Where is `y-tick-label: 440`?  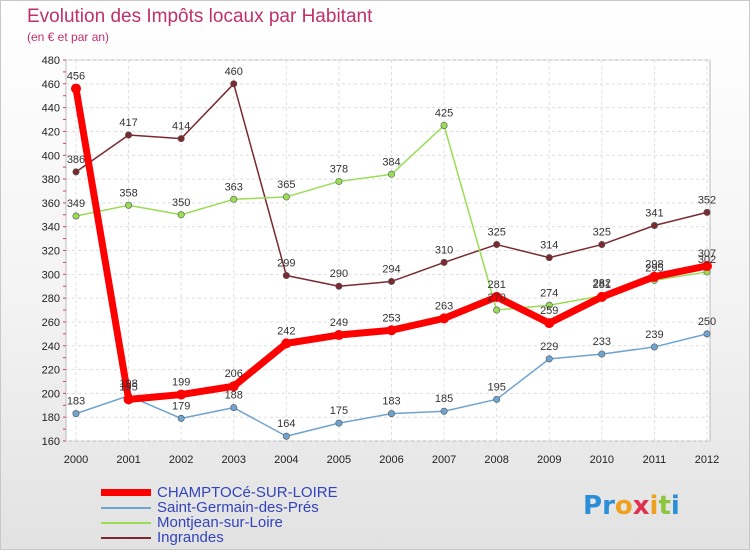 y-tick-label: 440 is located at coordinates (51, 109).